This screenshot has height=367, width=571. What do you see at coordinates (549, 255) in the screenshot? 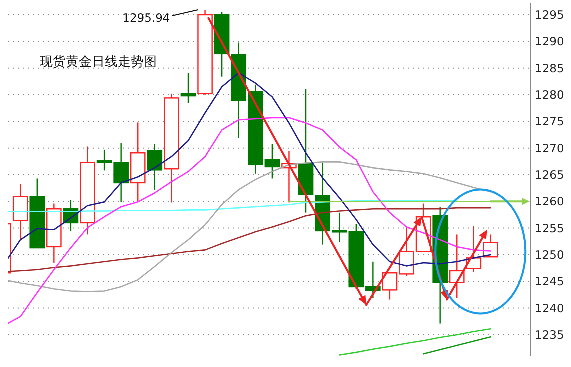
I see `y-tick-label: 1250` at bounding box center [549, 255].